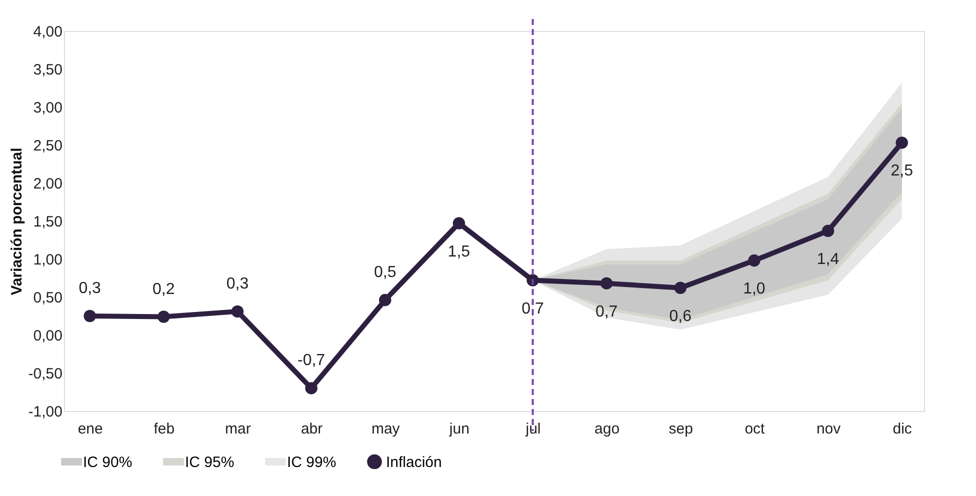  I want to click on data-label: 1,5, so click(459, 251).